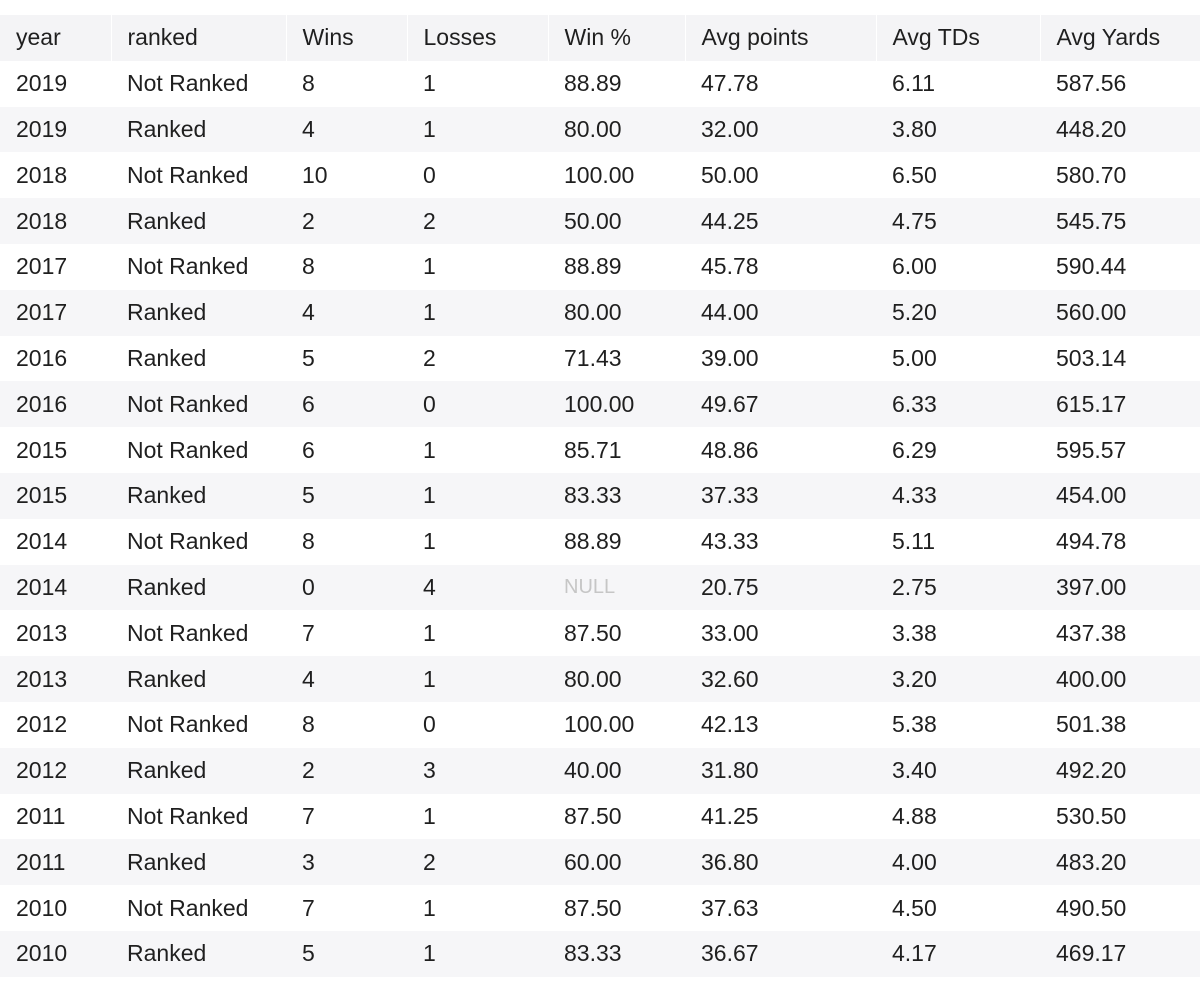 The height and width of the screenshot is (988, 1200). I want to click on col-avg-yards-cell: 469.17, so click(1120, 953).